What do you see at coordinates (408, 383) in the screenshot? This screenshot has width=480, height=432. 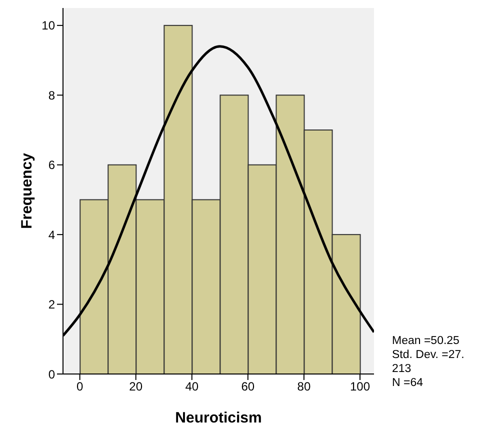 I see `text: N =64` at bounding box center [408, 383].